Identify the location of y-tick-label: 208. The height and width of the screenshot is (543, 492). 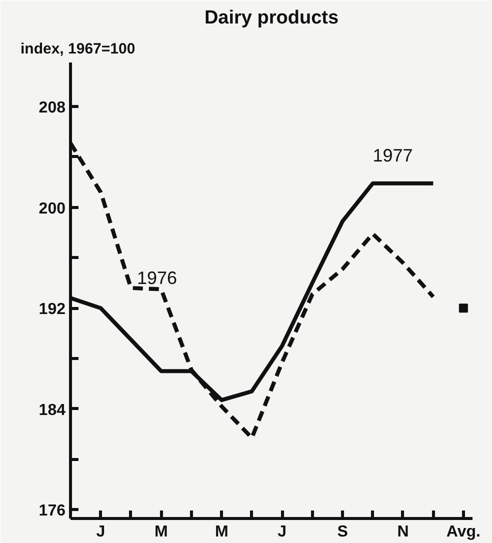
(52, 108).